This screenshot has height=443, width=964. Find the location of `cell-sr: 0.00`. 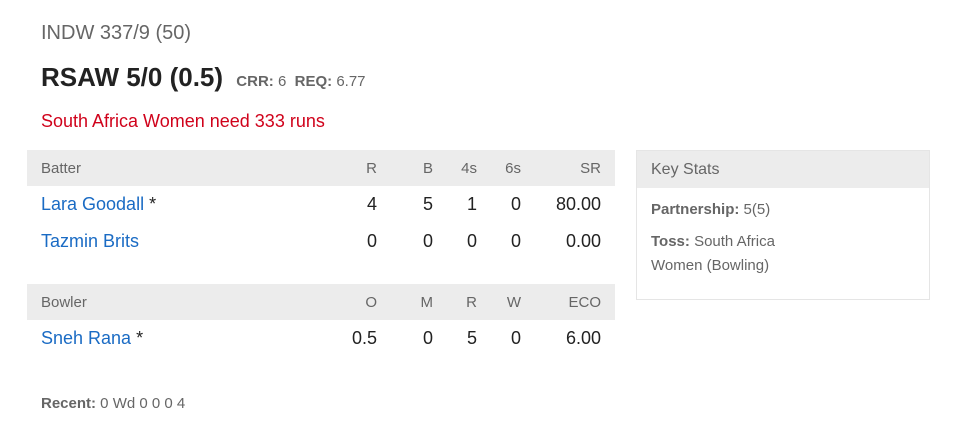

cell-sr: 0.00 is located at coordinates (583, 241).